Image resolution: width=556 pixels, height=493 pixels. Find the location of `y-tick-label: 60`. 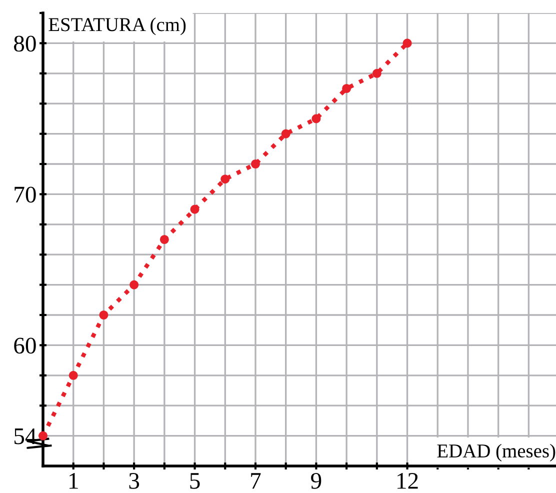

y-tick-label: 60 is located at coordinates (25, 346).